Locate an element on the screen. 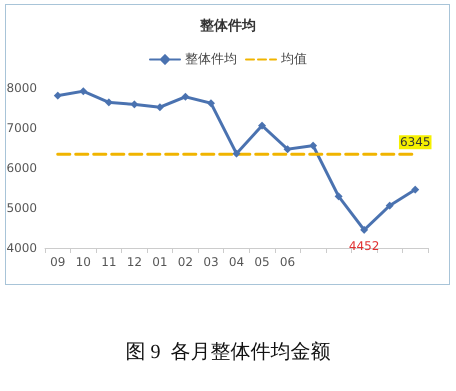 This screenshot has width=456, height=391. x-tick-label: 01 is located at coordinates (160, 262).